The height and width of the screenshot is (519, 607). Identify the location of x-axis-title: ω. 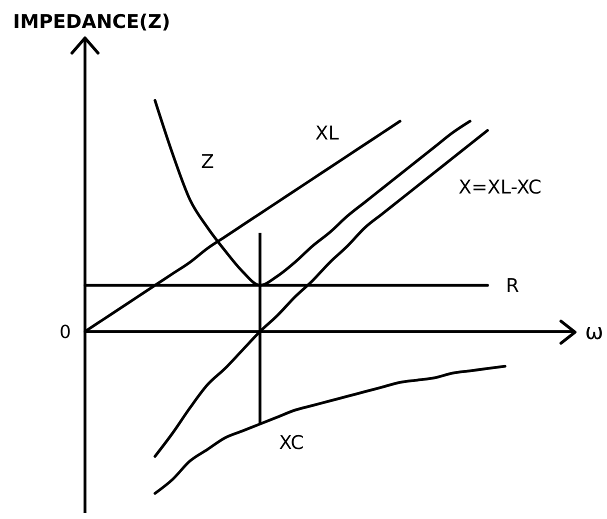
(594, 332).